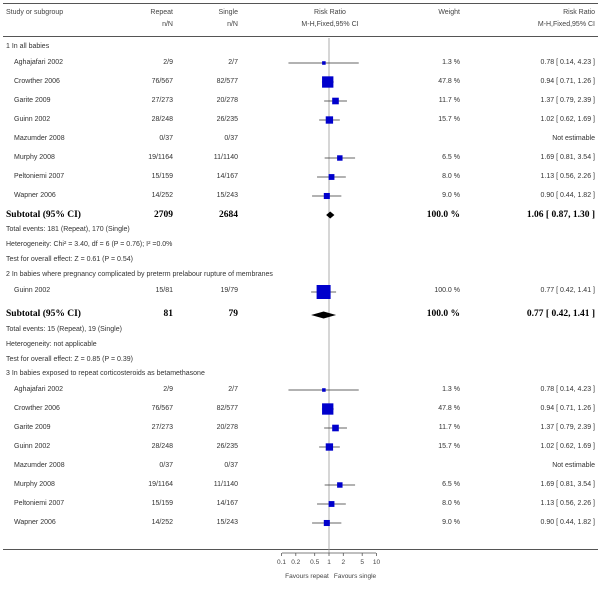  What do you see at coordinates (164, 290) in the screenshot?
I see `repeat-count: 15/81` at bounding box center [164, 290].